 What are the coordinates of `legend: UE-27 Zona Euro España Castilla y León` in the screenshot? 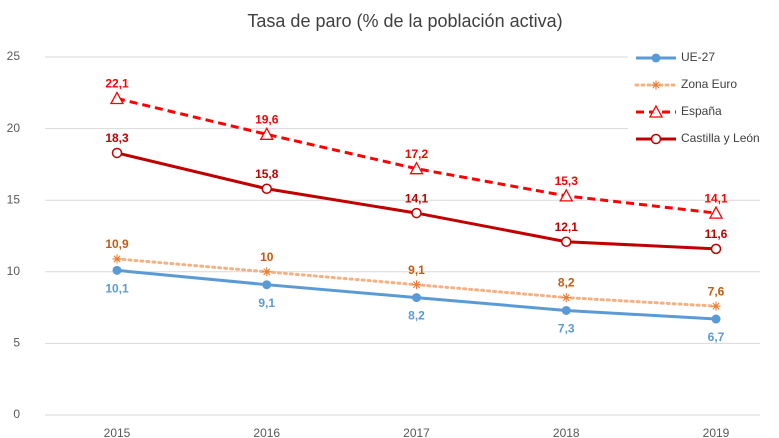 It's located at (701, 97).